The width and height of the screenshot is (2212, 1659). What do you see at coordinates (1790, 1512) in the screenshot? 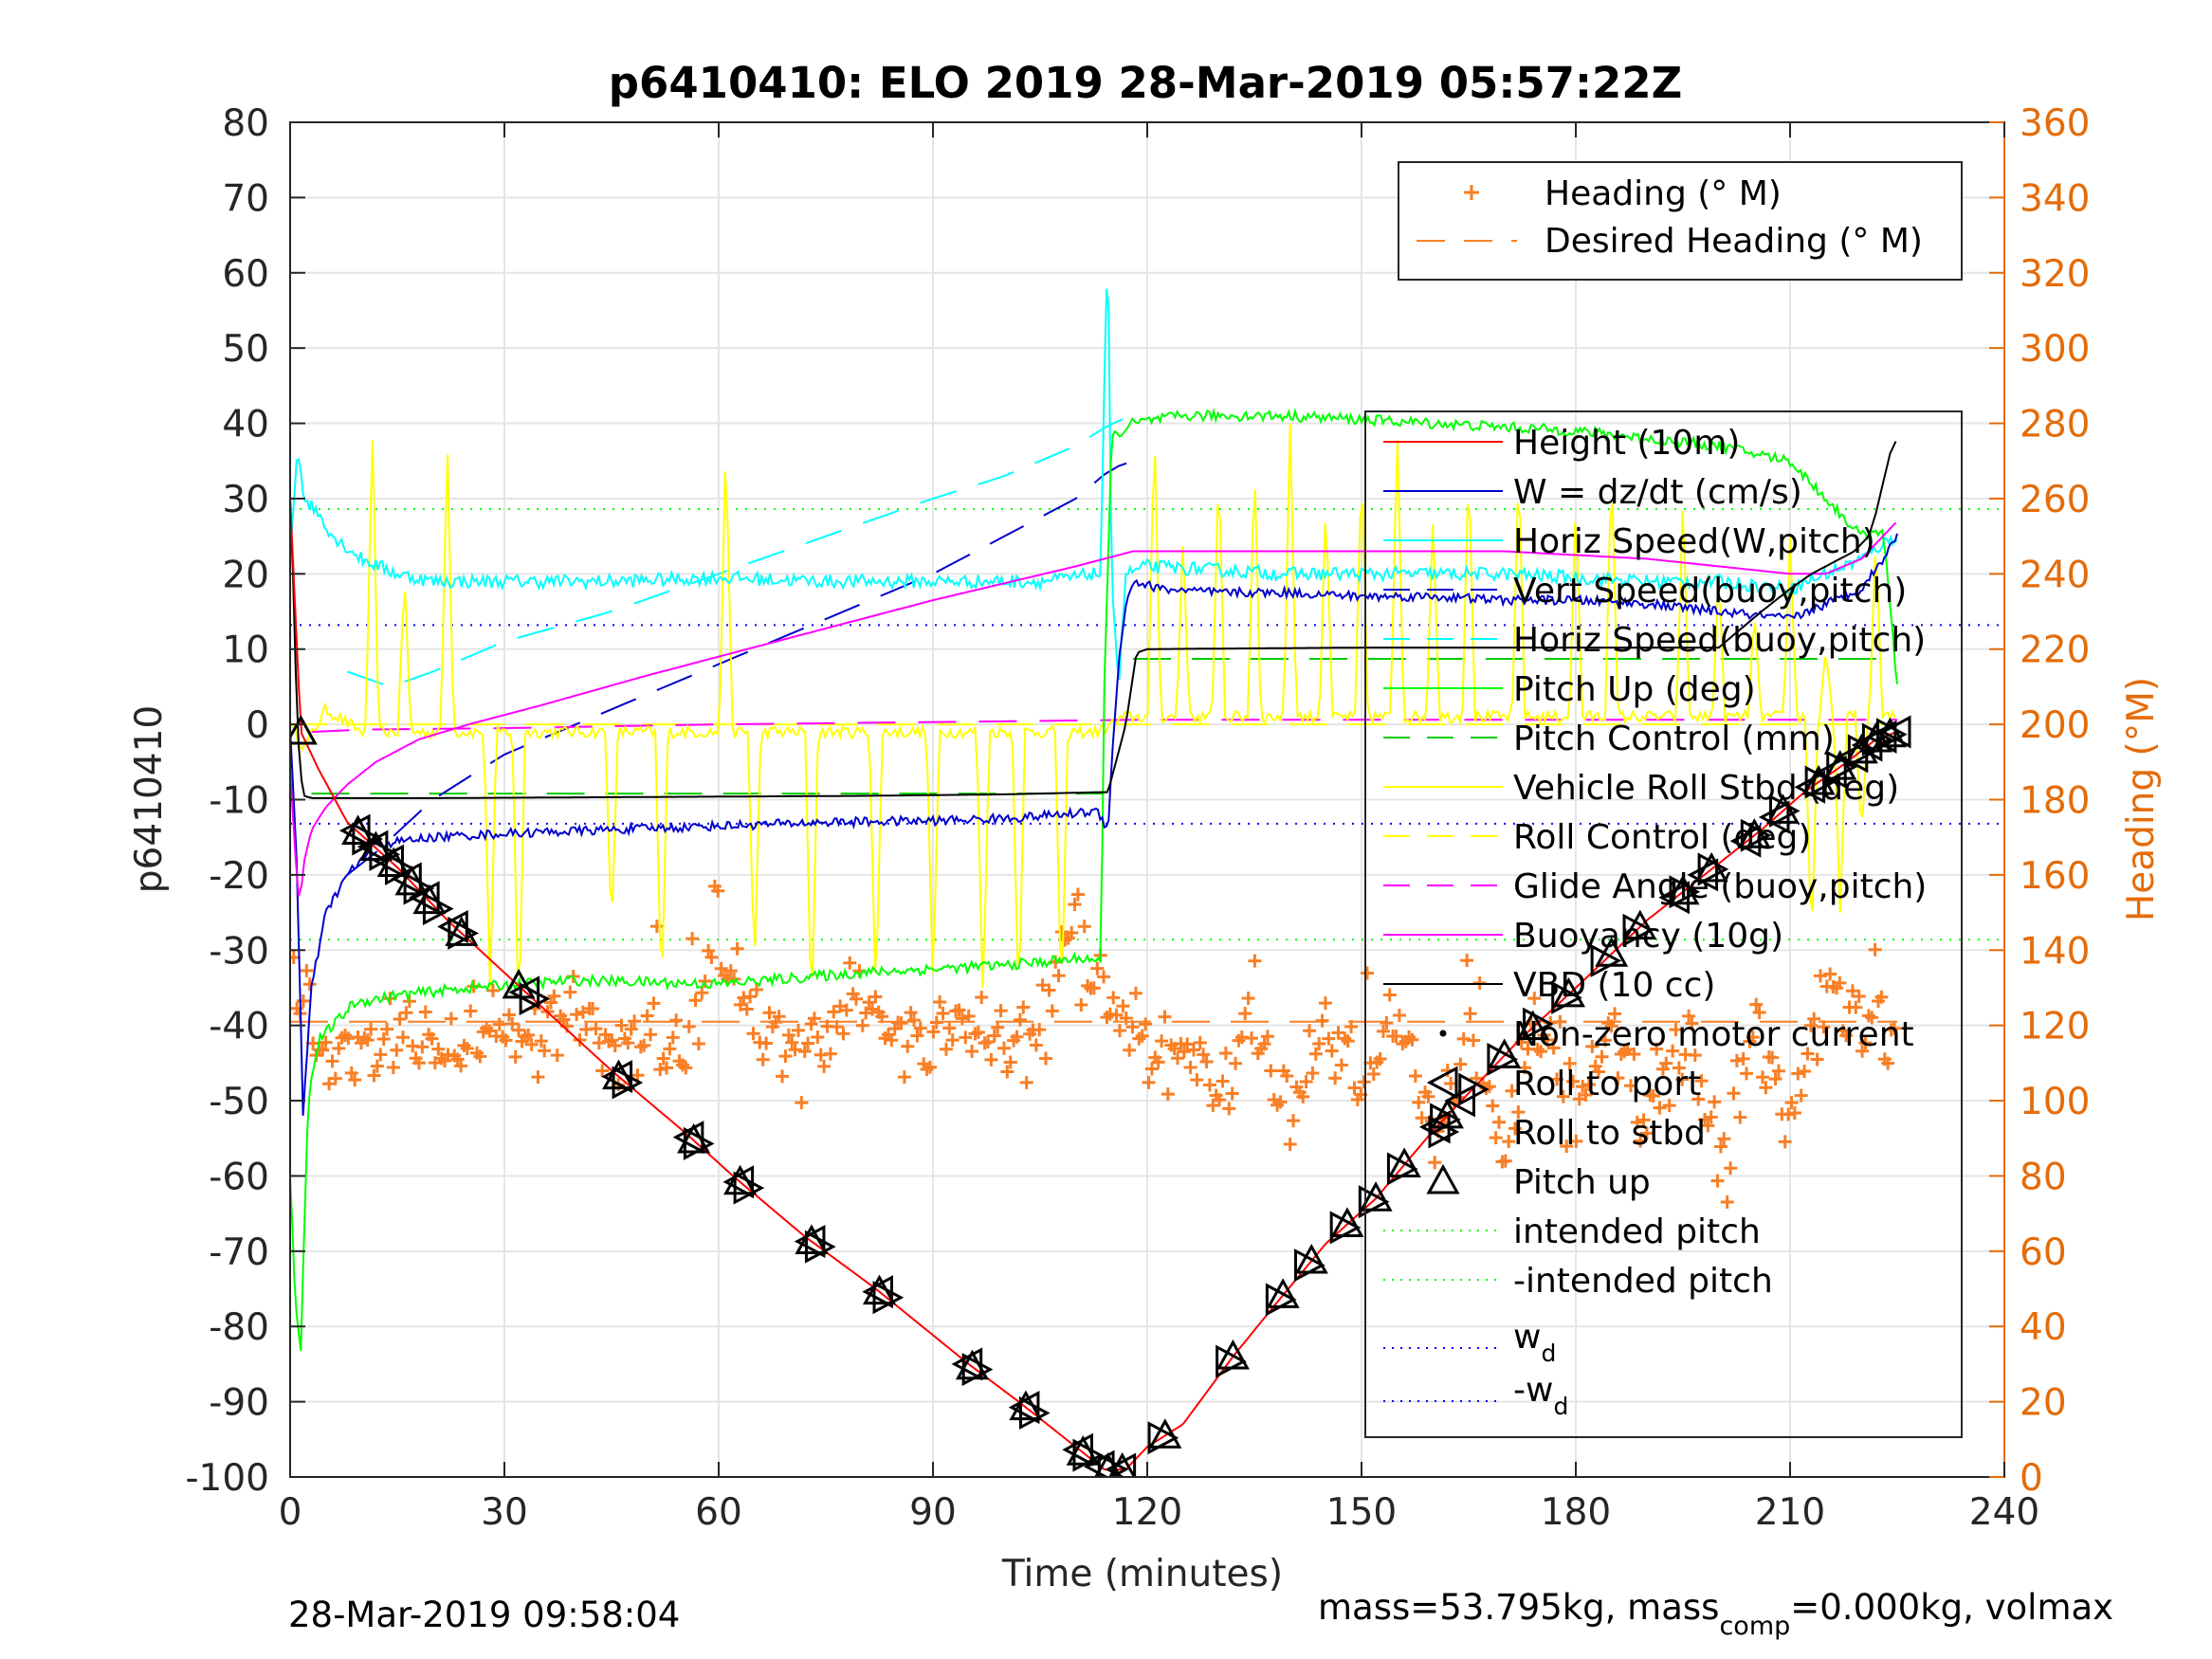
I see `x-tick-label: 210` at bounding box center [1790, 1512].